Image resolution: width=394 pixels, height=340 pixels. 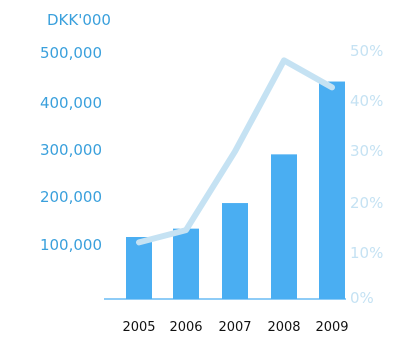 What do you see at coordinates (71, 103) in the screenshot?
I see `left-tick-400000: 400,000` at bounding box center [71, 103].